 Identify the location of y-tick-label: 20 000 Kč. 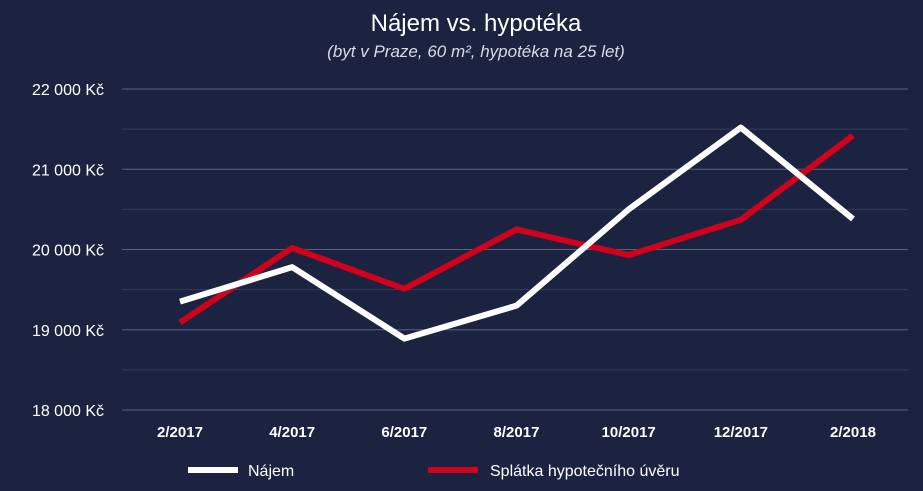
(68, 251).